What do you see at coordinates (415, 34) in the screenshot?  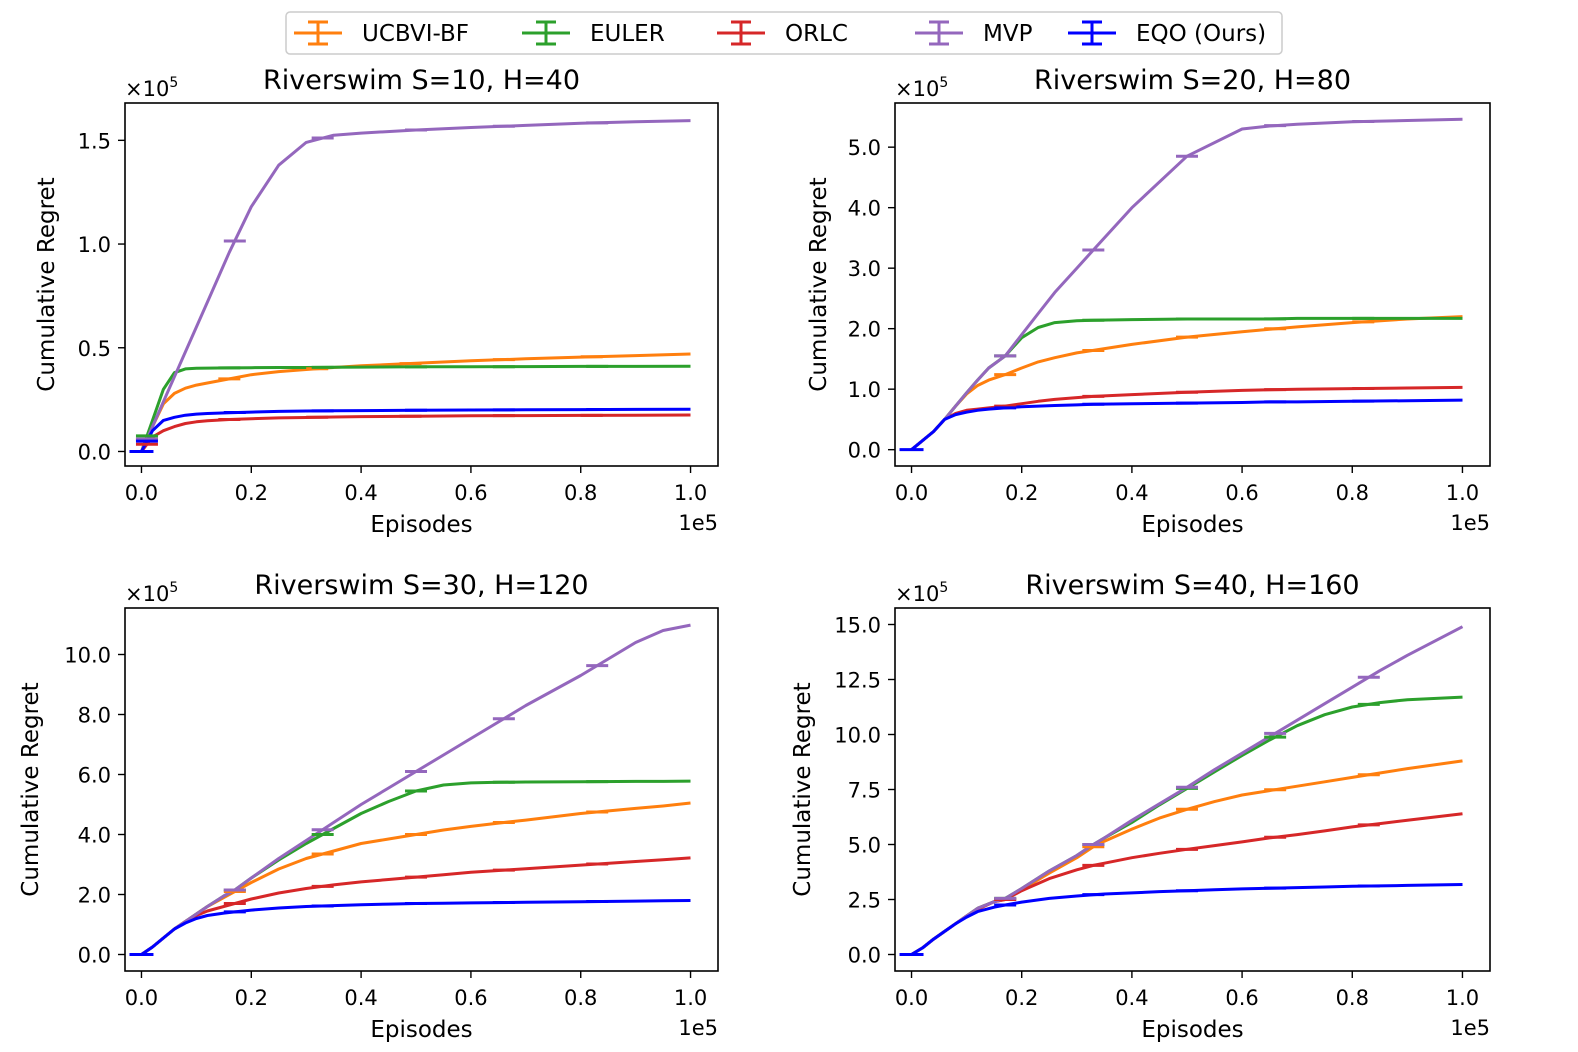 I see `legend-label: UCBVI-BF` at bounding box center [415, 34].